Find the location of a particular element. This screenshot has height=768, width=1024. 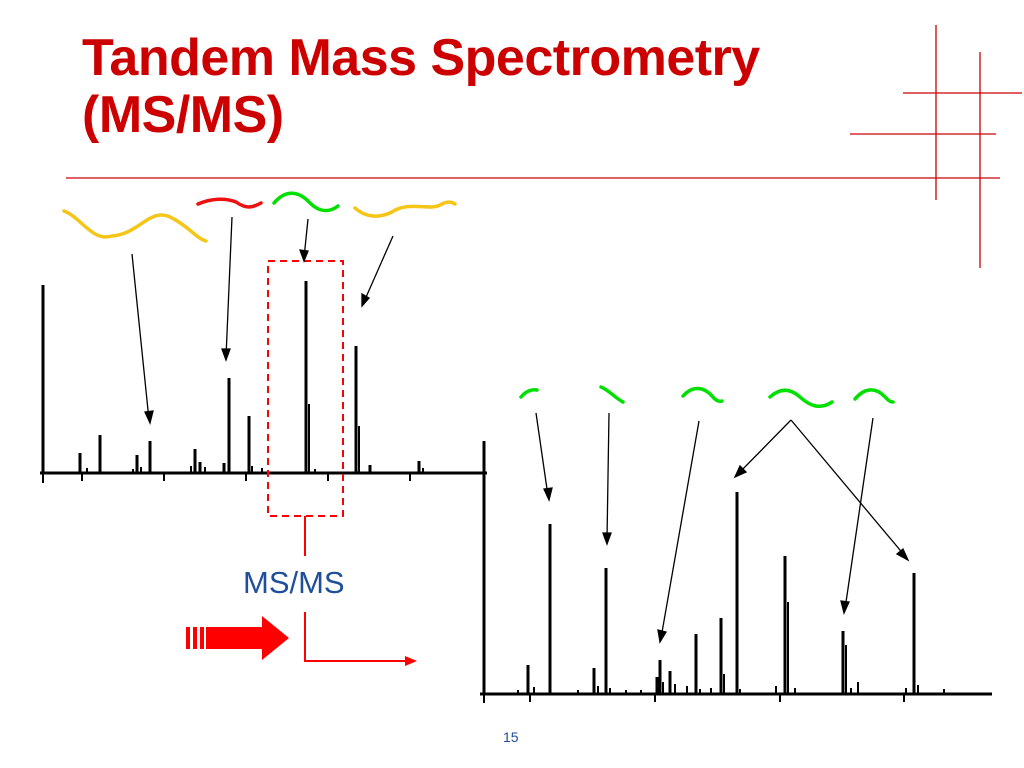

ms1-callout-arrows is located at coordinates (262, 320).